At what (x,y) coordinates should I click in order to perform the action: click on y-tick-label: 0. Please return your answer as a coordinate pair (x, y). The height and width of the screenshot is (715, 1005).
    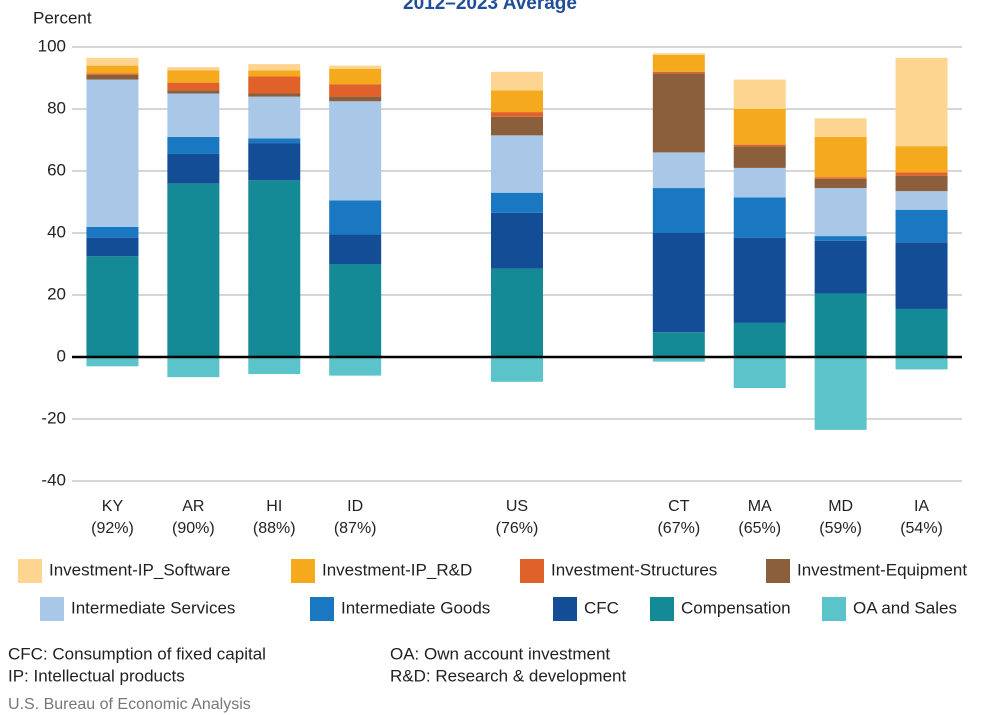
    Looking at the image, I should click on (61, 355).